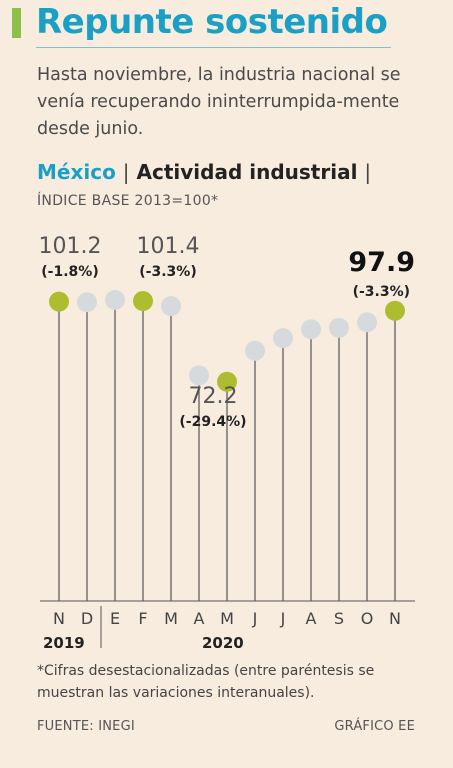 The height and width of the screenshot is (768, 453). Describe the element at coordinates (212, 22) in the screenshot. I see `chart-title: Repunte sostenido` at that location.